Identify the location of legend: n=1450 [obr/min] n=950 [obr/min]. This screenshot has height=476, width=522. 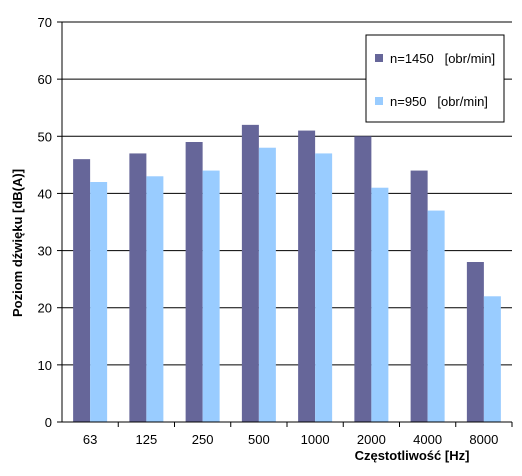
(435, 78).